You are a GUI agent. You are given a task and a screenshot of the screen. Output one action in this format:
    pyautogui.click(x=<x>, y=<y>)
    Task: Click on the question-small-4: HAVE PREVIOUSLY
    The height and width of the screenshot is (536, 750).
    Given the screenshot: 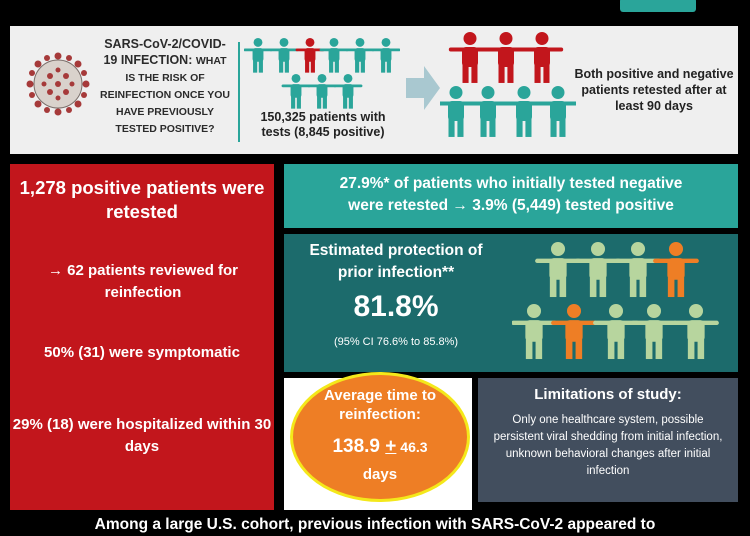 What is the action you would take?
    pyautogui.click(x=165, y=112)
    